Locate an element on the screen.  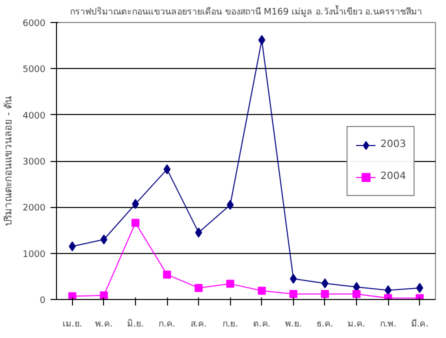
x-tick-label: พ.ค. is located at coordinates (104, 325).